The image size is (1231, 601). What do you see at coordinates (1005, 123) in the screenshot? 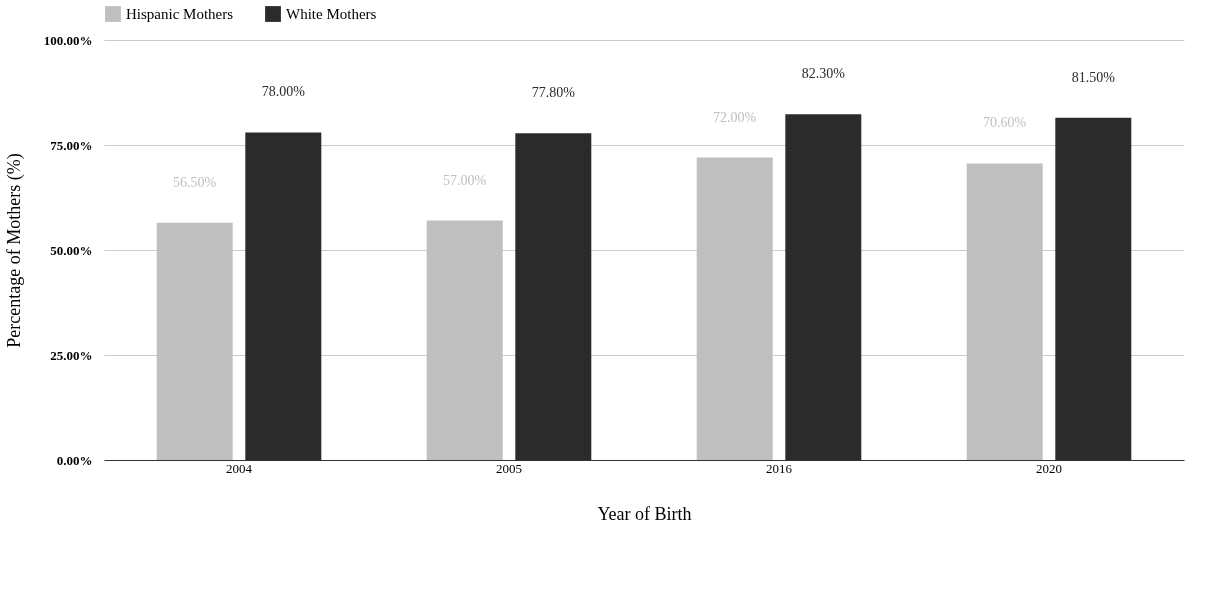
I see `data-label: 70.60%` at bounding box center [1005, 123].